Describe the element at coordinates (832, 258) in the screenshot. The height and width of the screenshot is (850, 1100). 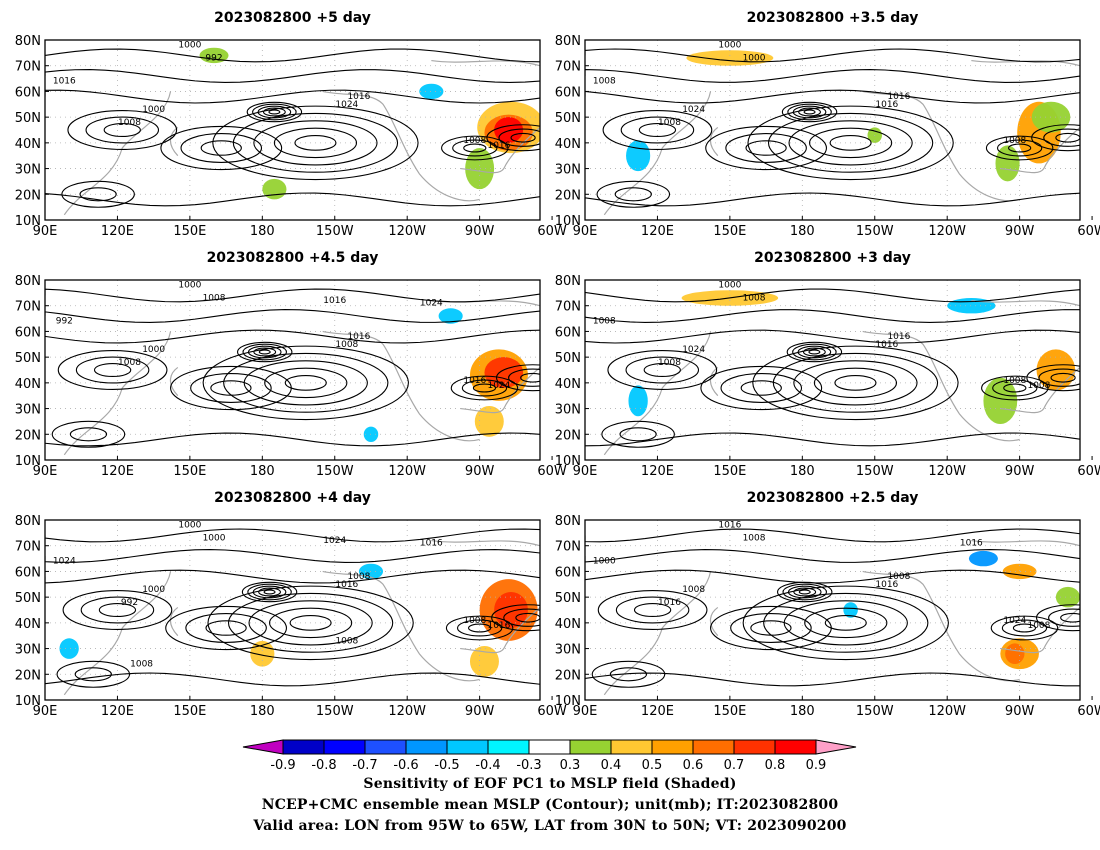
I see `panel-title: 2023082800 +3 day` at that location.